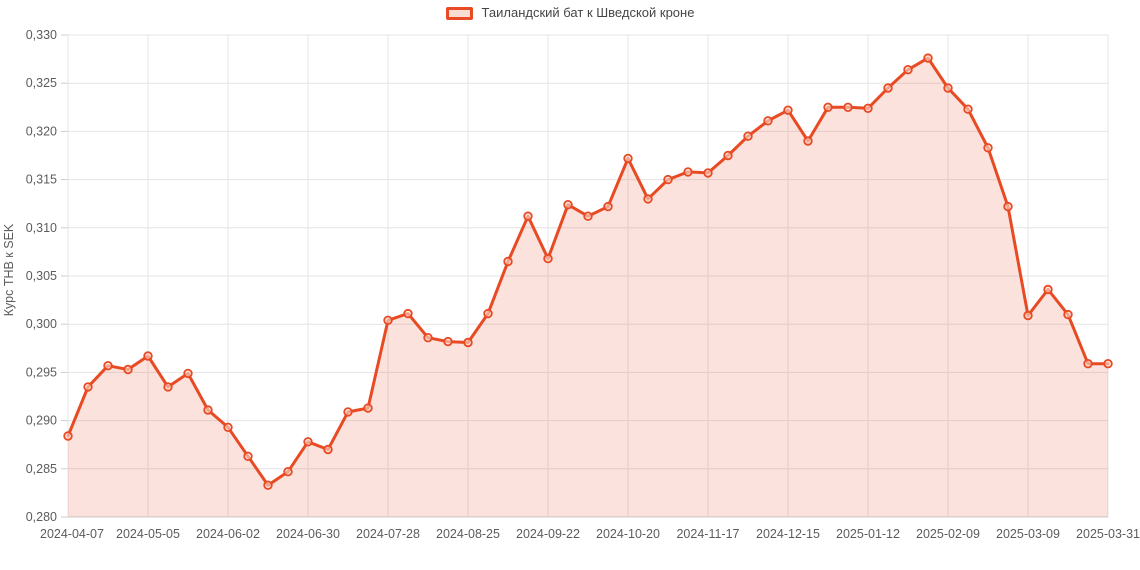 Image resolution: width=1140 pixels, height=570 pixels. I want to click on x-axis-tick-label: 2024-11-17, so click(707, 534).